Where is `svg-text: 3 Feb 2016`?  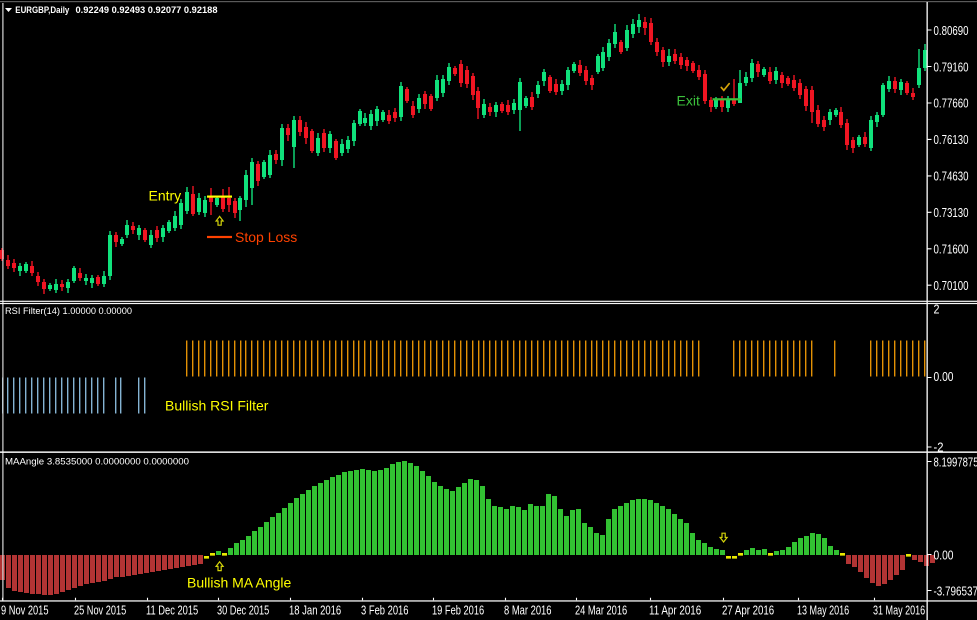 svg-text: 3 Feb 2016 is located at coordinates (385, 610).